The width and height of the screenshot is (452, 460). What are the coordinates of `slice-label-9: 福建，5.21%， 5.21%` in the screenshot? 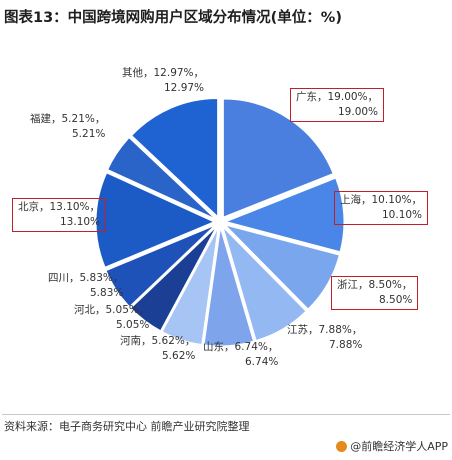 It's located at (67, 127).